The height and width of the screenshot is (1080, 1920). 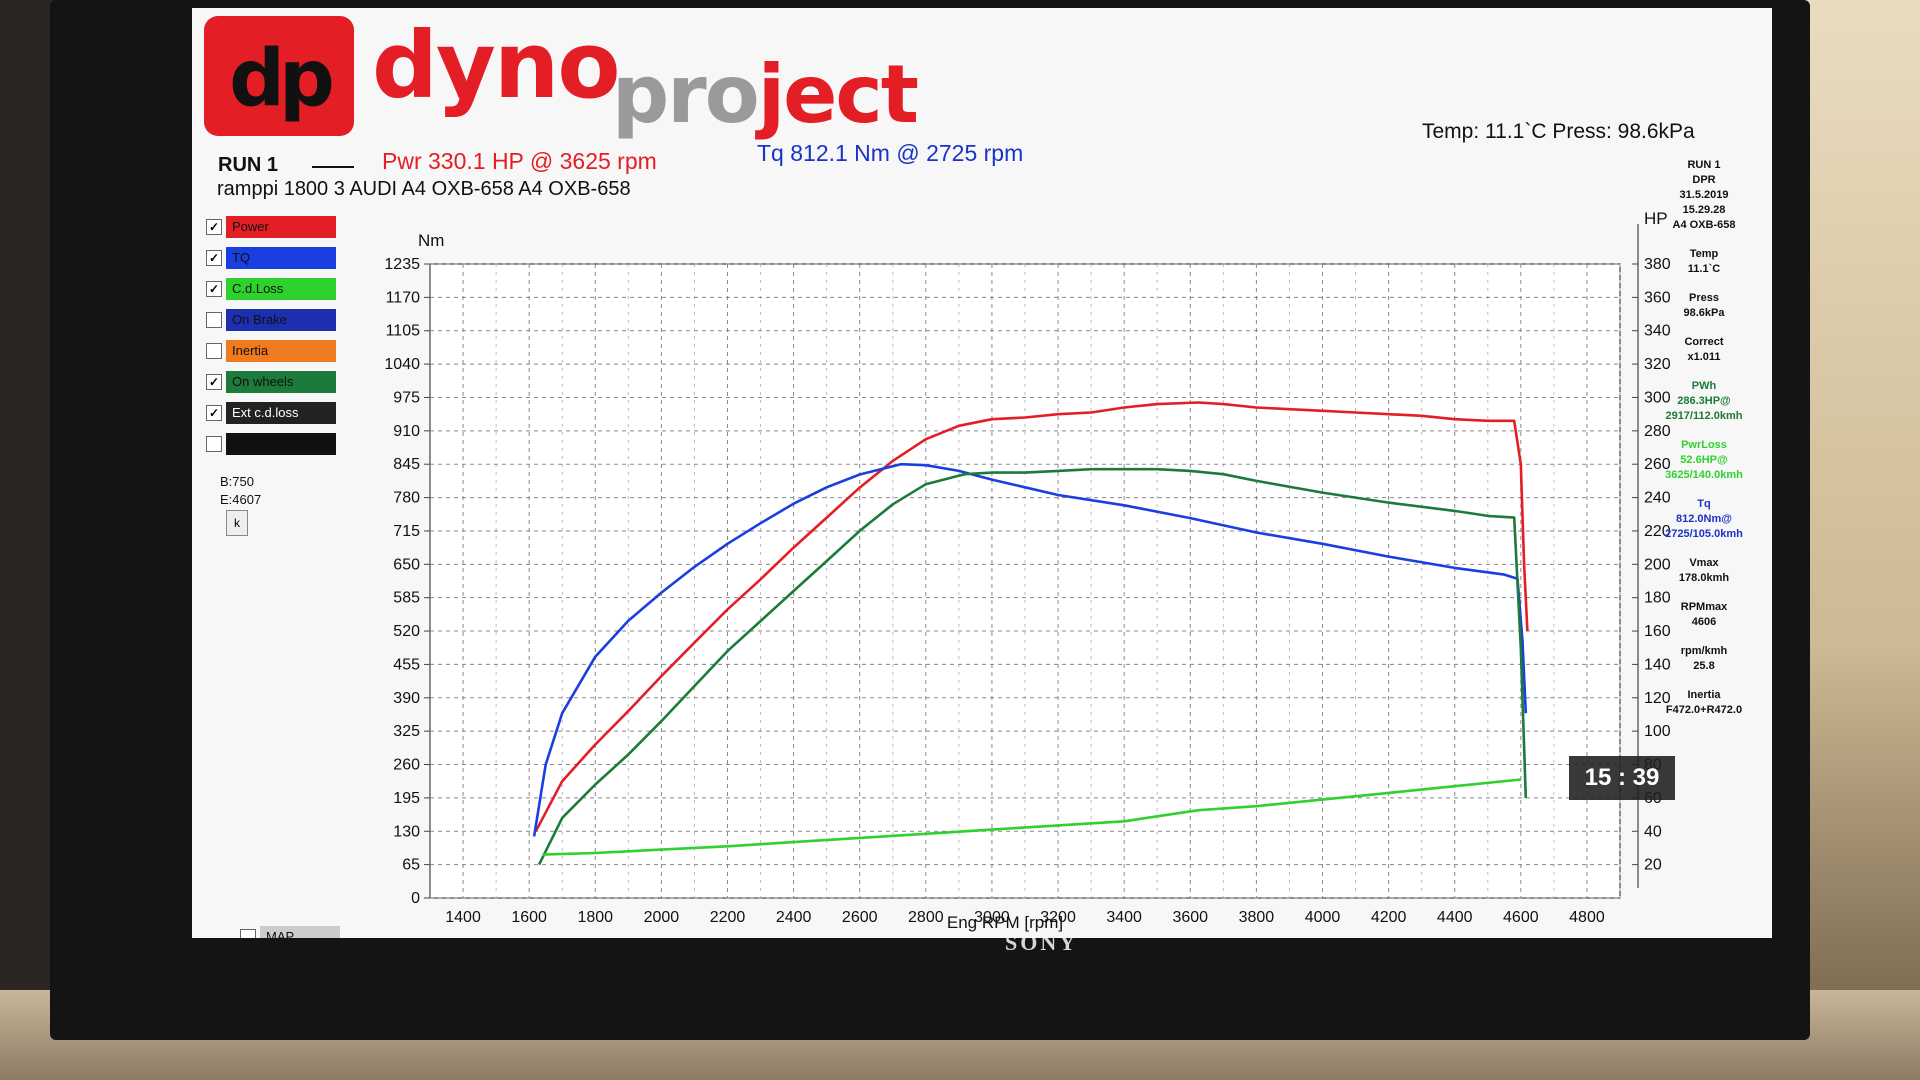 What do you see at coordinates (926, 917) in the screenshot?
I see `x-tick-label: 2800` at bounding box center [926, 917].